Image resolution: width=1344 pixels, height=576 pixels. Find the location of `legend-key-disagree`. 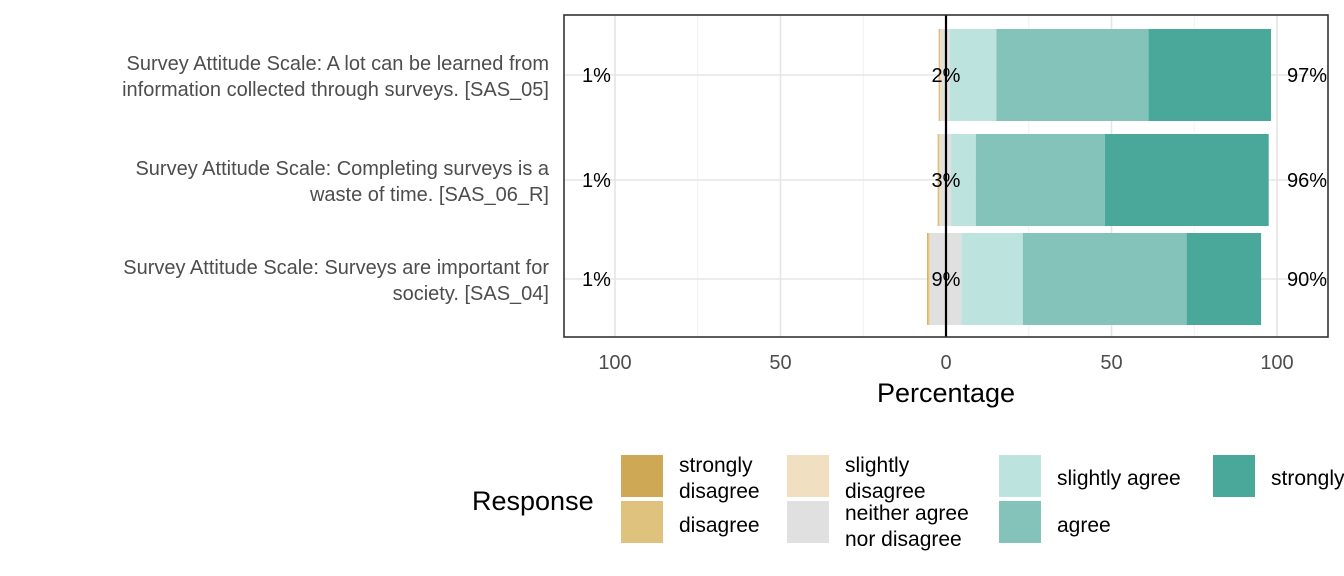

legend-key-disagree is located at coordinates (642, 522).